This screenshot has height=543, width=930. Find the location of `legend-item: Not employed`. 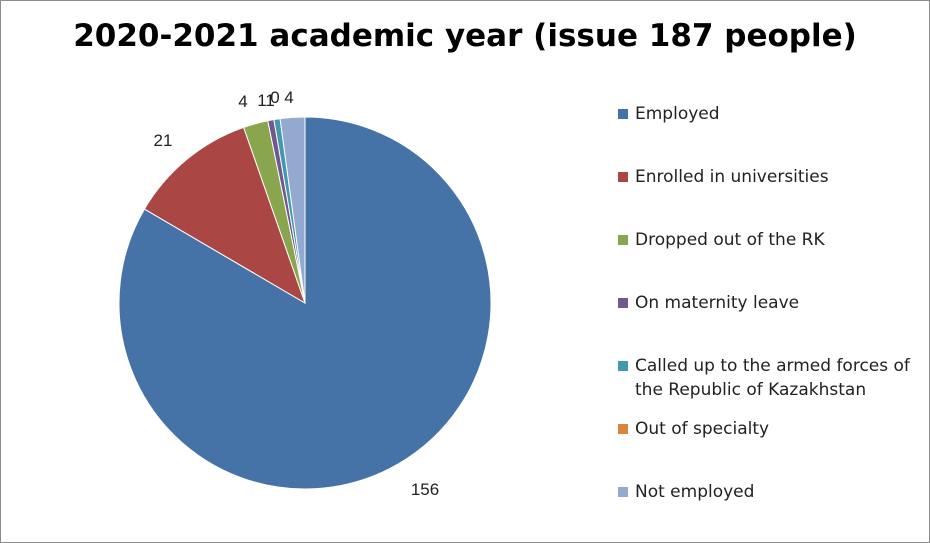

legend-item: Not employed is located at coordinates (771, 492).